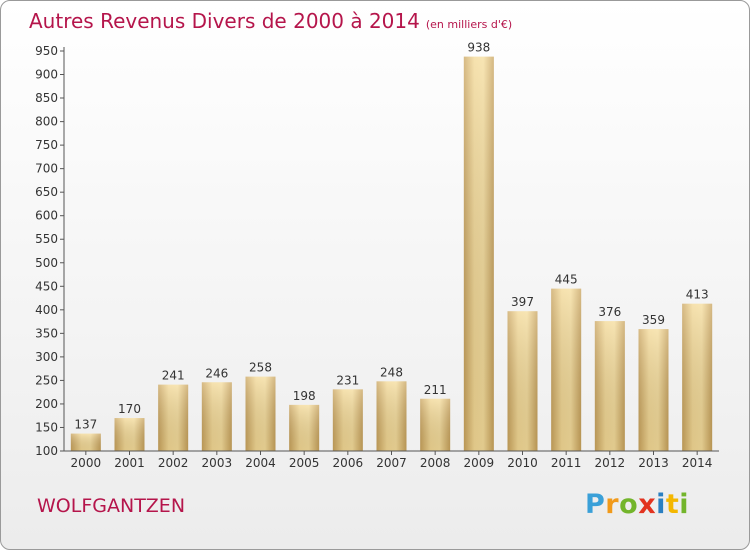 This screenshot has height=550, width=750. Describe the element at coordinates (435, 424) in the screenshot. I see `bar-shade-2008` at that location.